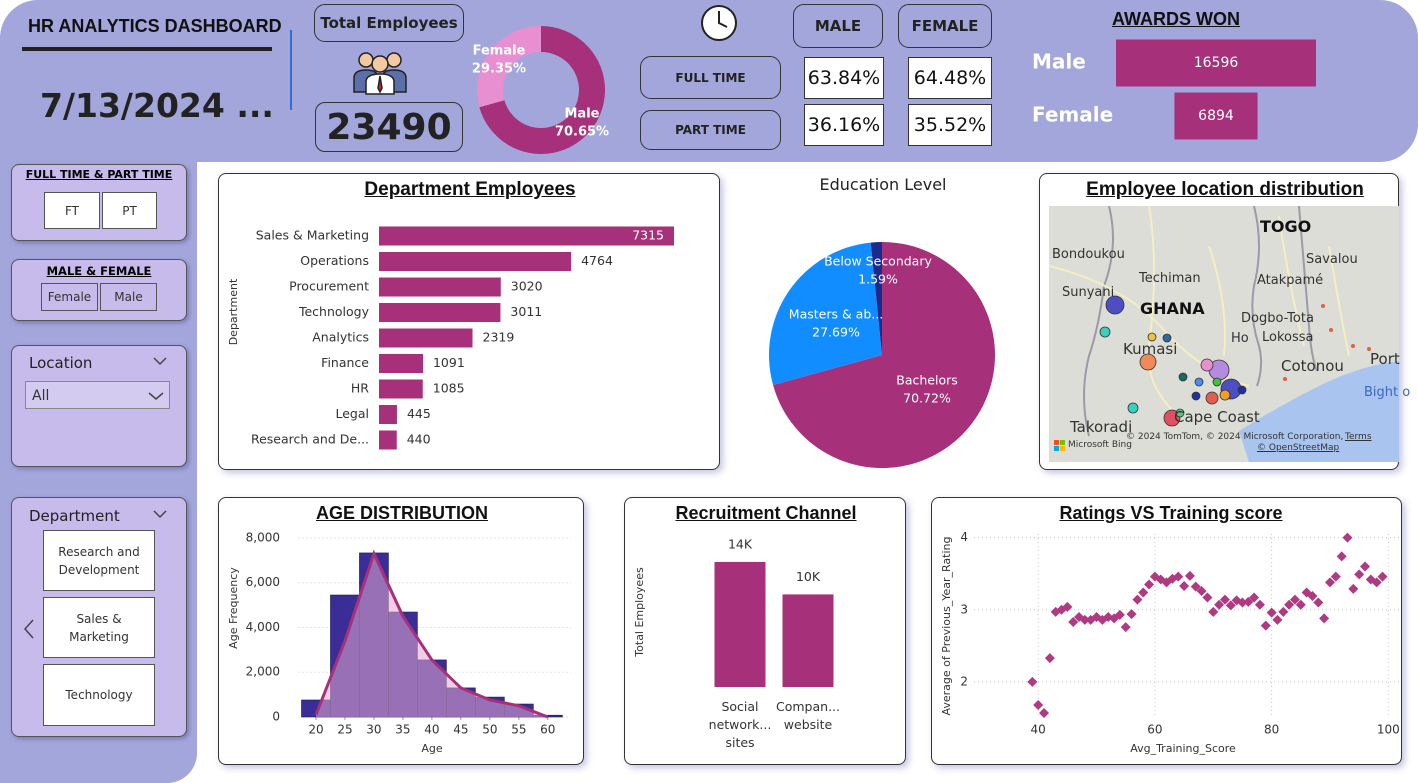  What do you see at coordinates (389, 23) in the screenshot?
I see `kpi-label: Total Employees` at bounding box center [389, 23].